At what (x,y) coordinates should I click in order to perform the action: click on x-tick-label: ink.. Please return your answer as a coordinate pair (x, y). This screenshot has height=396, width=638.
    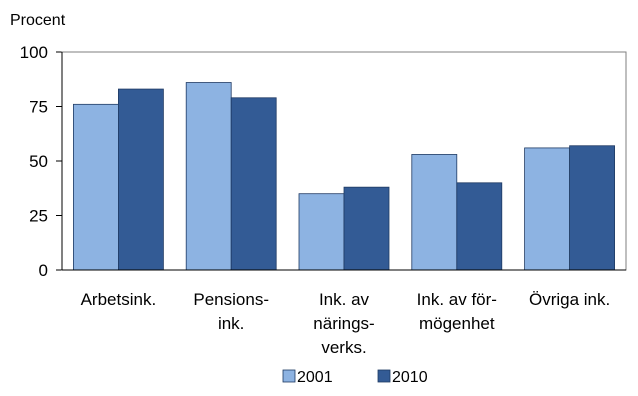
    Looking at the image, I should click on (231, 323).